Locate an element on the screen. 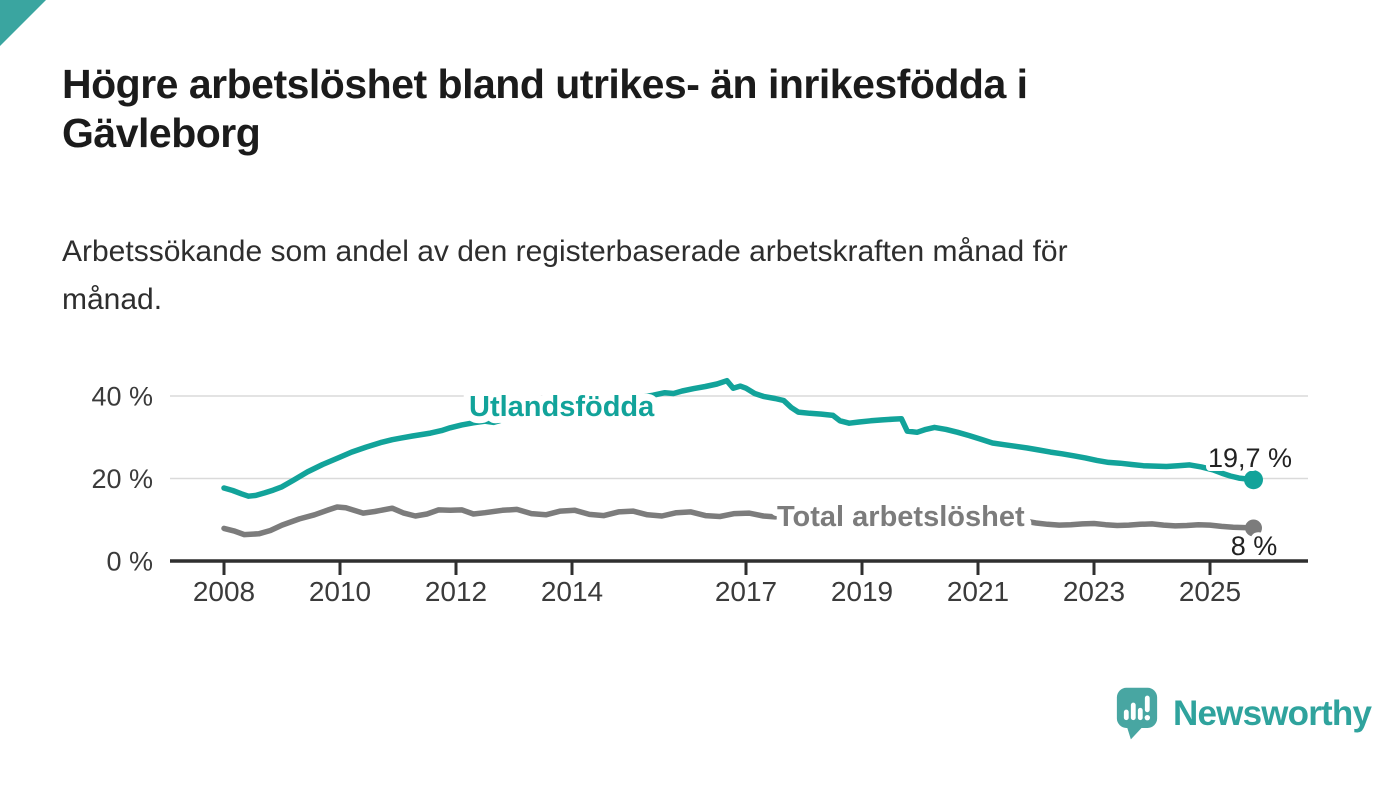 The height and width of the screenshot is (794, 1400). logo-bar-medium is located at coordinates (1140, 714).